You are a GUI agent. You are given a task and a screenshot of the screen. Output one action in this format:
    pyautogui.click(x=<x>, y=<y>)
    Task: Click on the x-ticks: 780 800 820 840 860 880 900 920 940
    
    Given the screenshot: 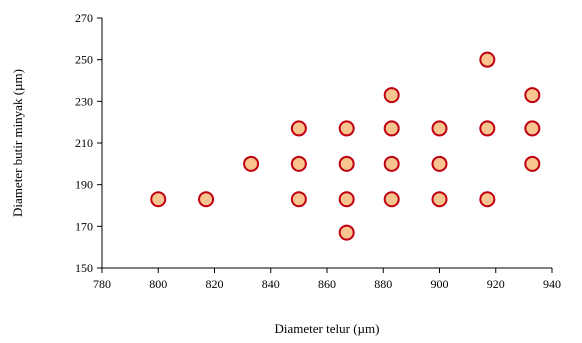 What is the action you would take?
    pyautogui.click(x=327, y=279)
    